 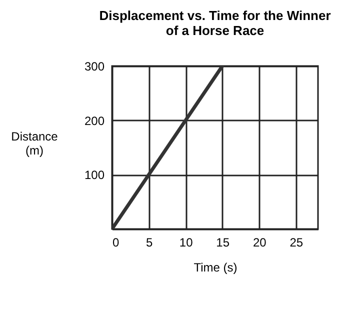 What do you see at coordinates (94, 121) in the screenshot?
I see `y-tick-label: 200` at bounding box center [94, 121].